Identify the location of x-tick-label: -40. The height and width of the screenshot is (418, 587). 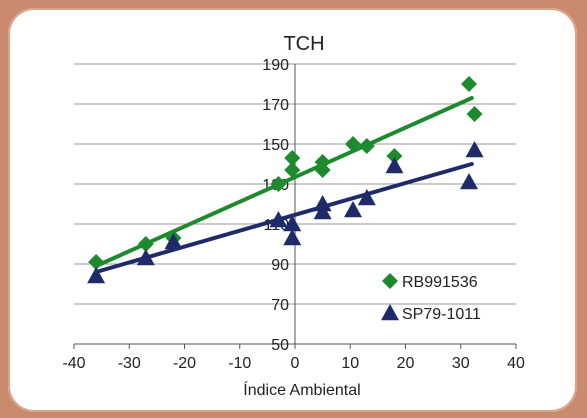
(73, 363).